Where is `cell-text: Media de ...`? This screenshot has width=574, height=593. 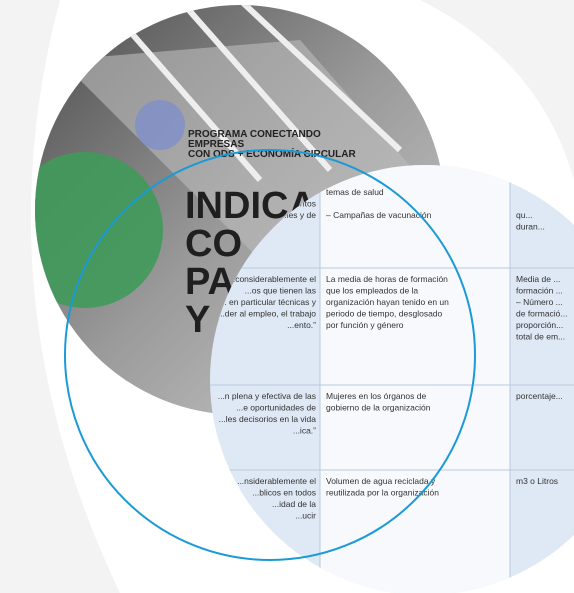
cell-text: Media de ... is located at coordinates (538, 279).